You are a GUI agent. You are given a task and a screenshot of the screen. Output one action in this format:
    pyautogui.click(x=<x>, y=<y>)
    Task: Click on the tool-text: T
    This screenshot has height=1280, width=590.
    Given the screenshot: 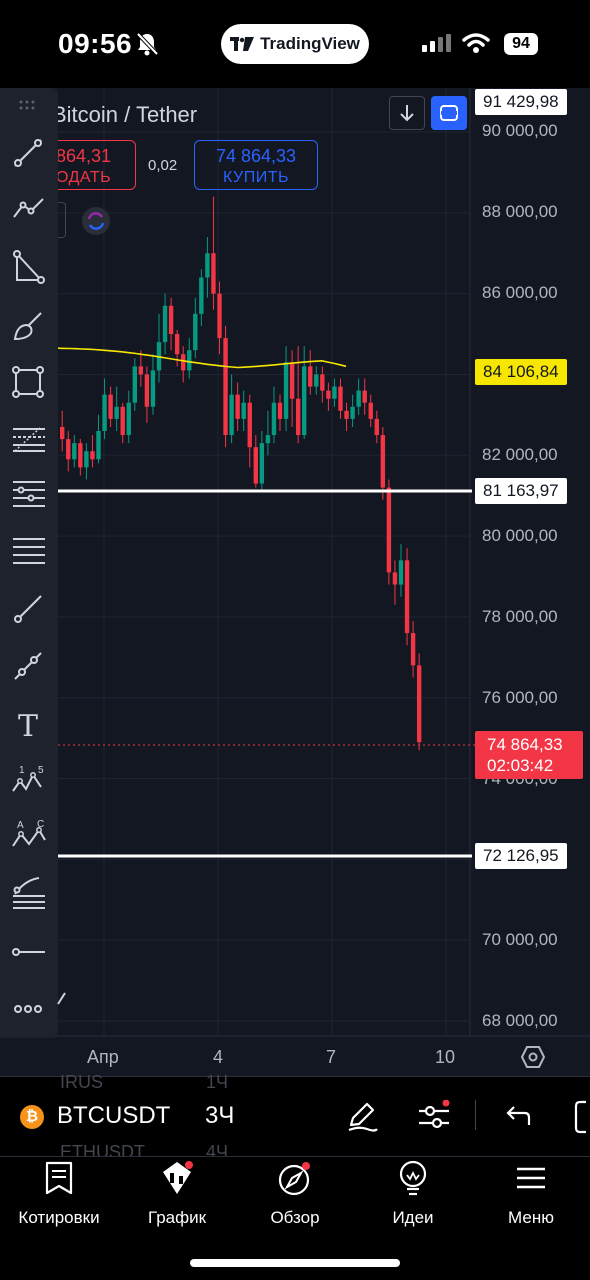 What is the action you would take?
    pyautogui.click(x=29, y=724)
    